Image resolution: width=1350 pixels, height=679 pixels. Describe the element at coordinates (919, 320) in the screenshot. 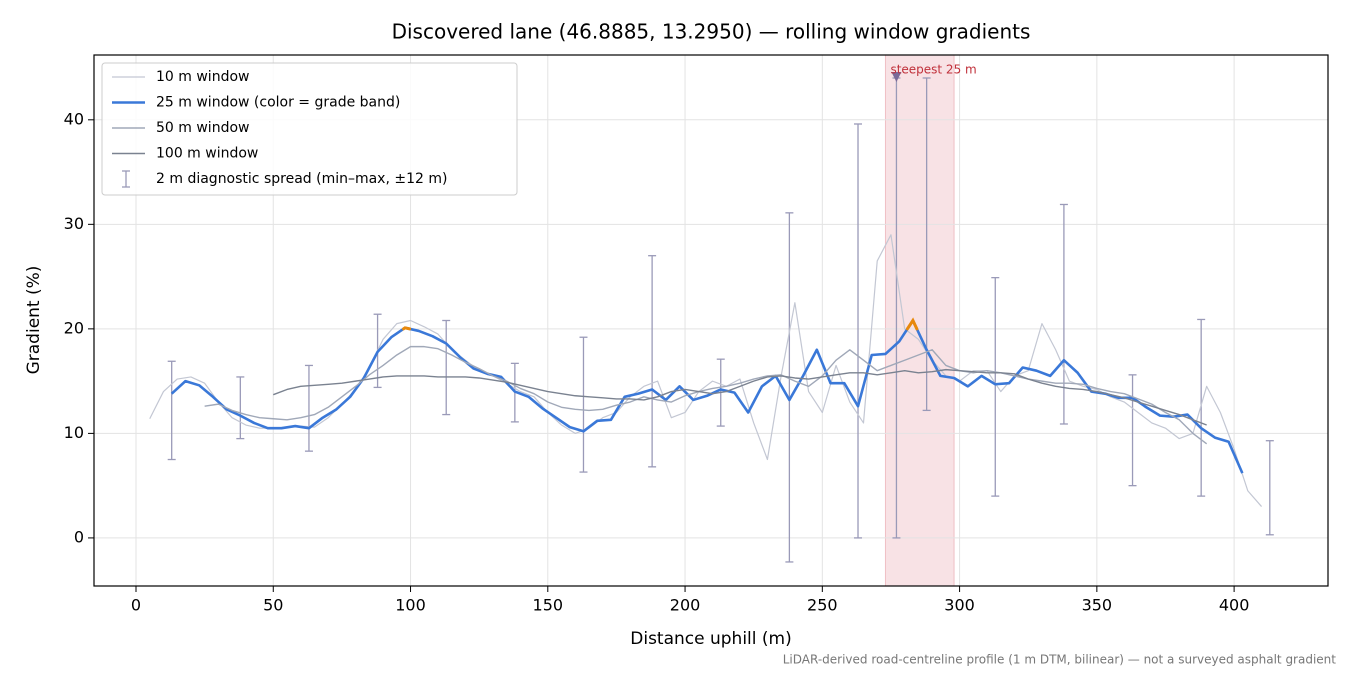

I see `highlight-span` at that location.